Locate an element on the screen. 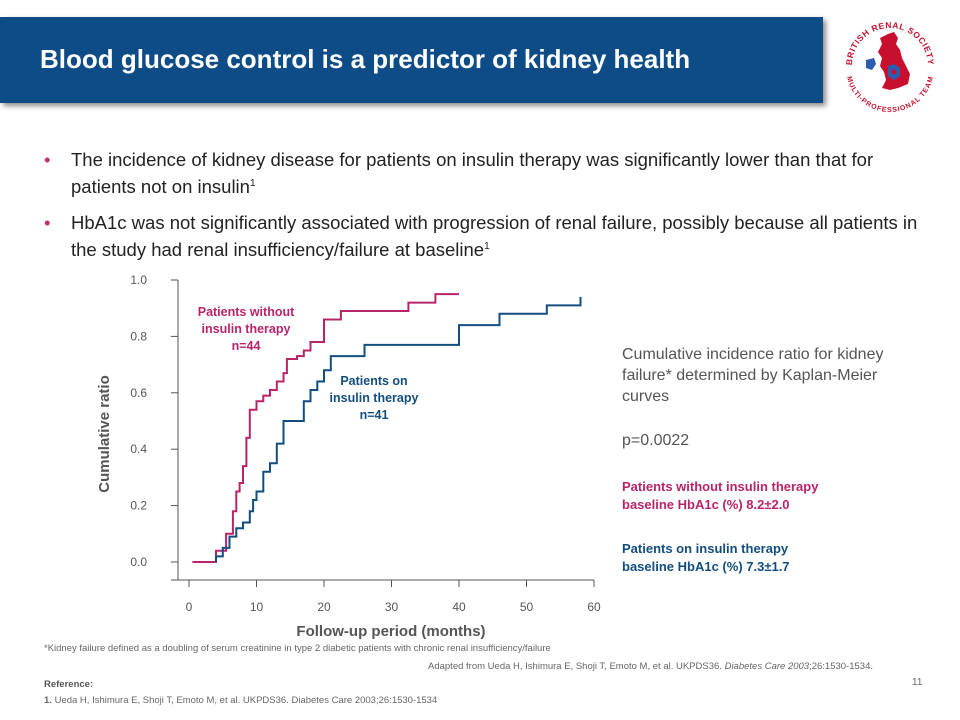 The width and height of the screenshot is (960, 720). reference-number: 1. is located at coordinates (48, 700).